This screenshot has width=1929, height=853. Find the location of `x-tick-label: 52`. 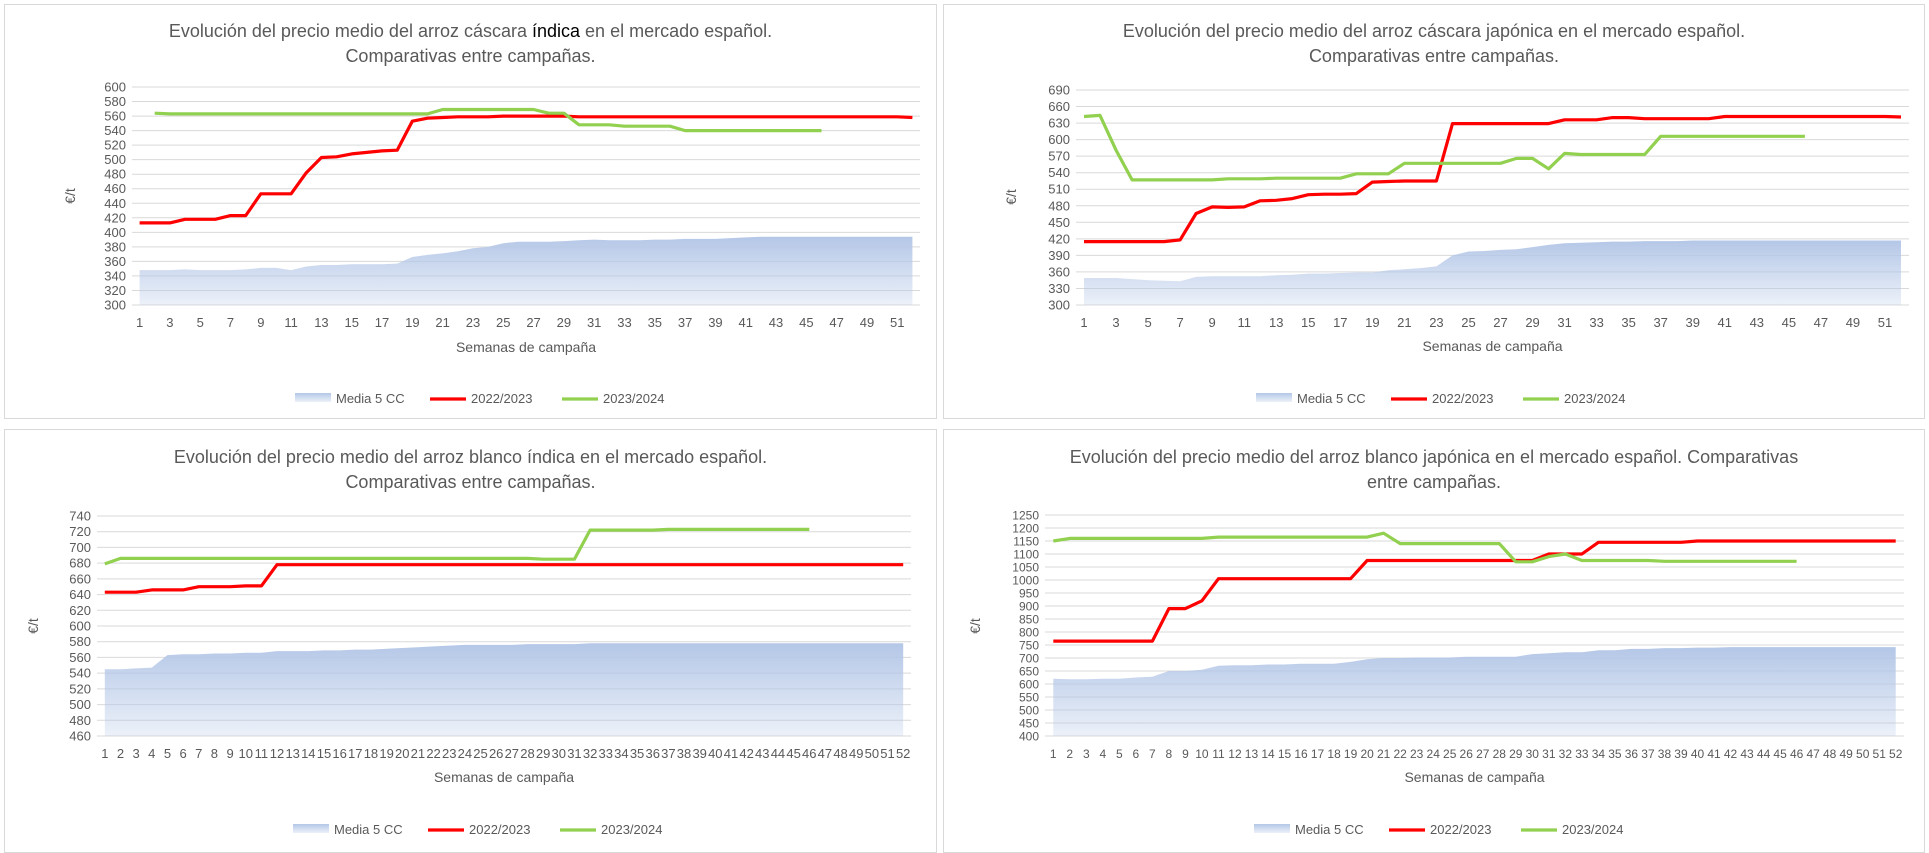

x-tick-label: 52 is located at coordinates (1896, 754).